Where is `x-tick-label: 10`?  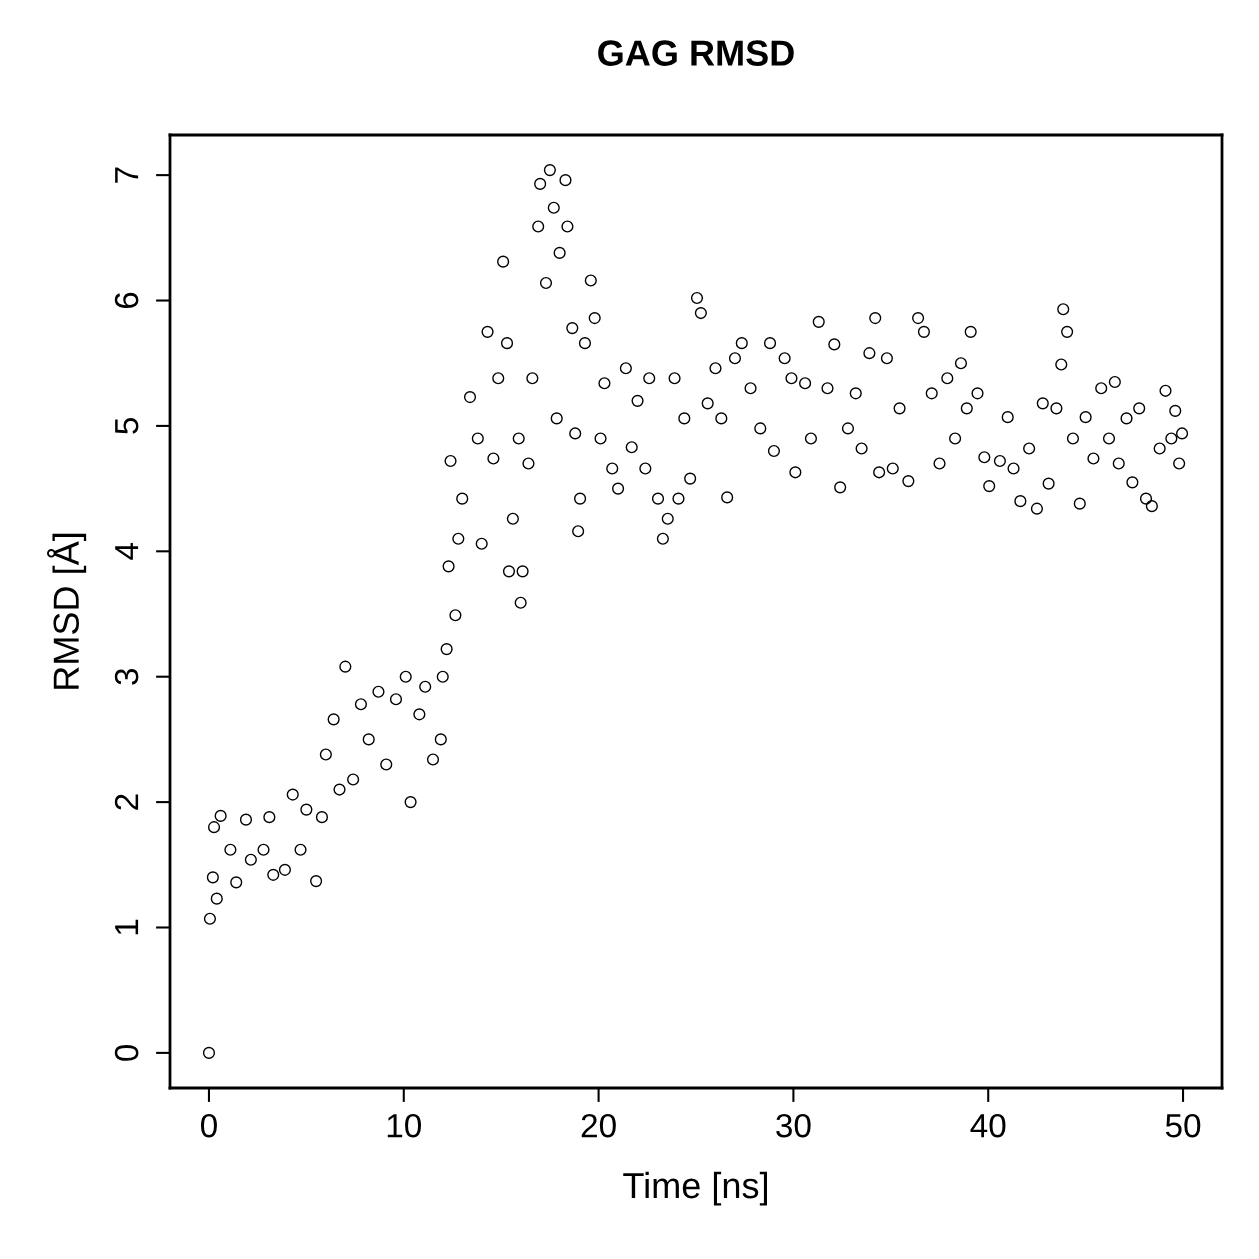
x-tick-label: 10 is located at coordinates (404, 1125).